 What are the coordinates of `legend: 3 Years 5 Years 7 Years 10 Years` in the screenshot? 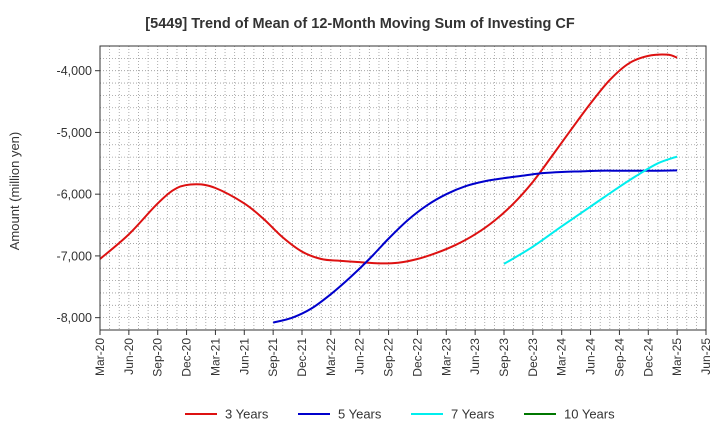 It's located at (400, 414).